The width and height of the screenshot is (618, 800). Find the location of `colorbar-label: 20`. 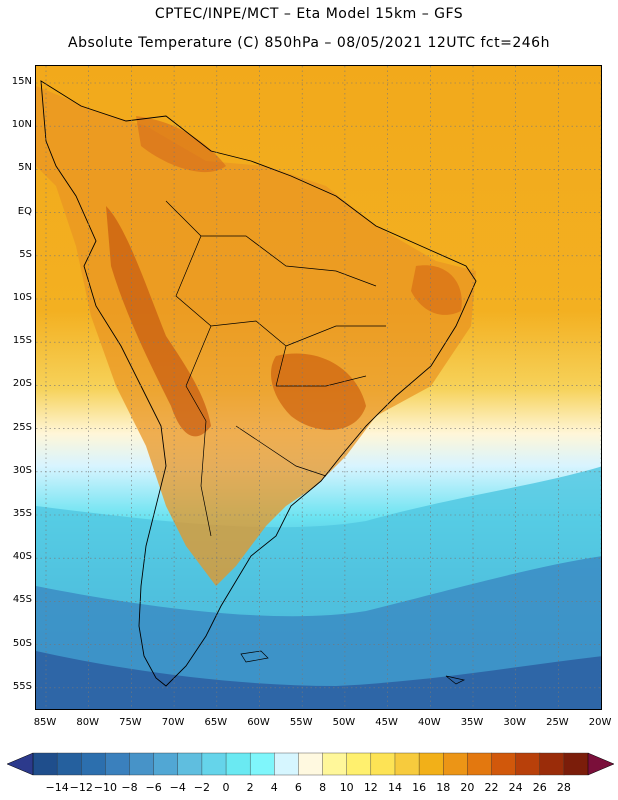

colorbar-label: 20 is located at coordinates (467, 787).